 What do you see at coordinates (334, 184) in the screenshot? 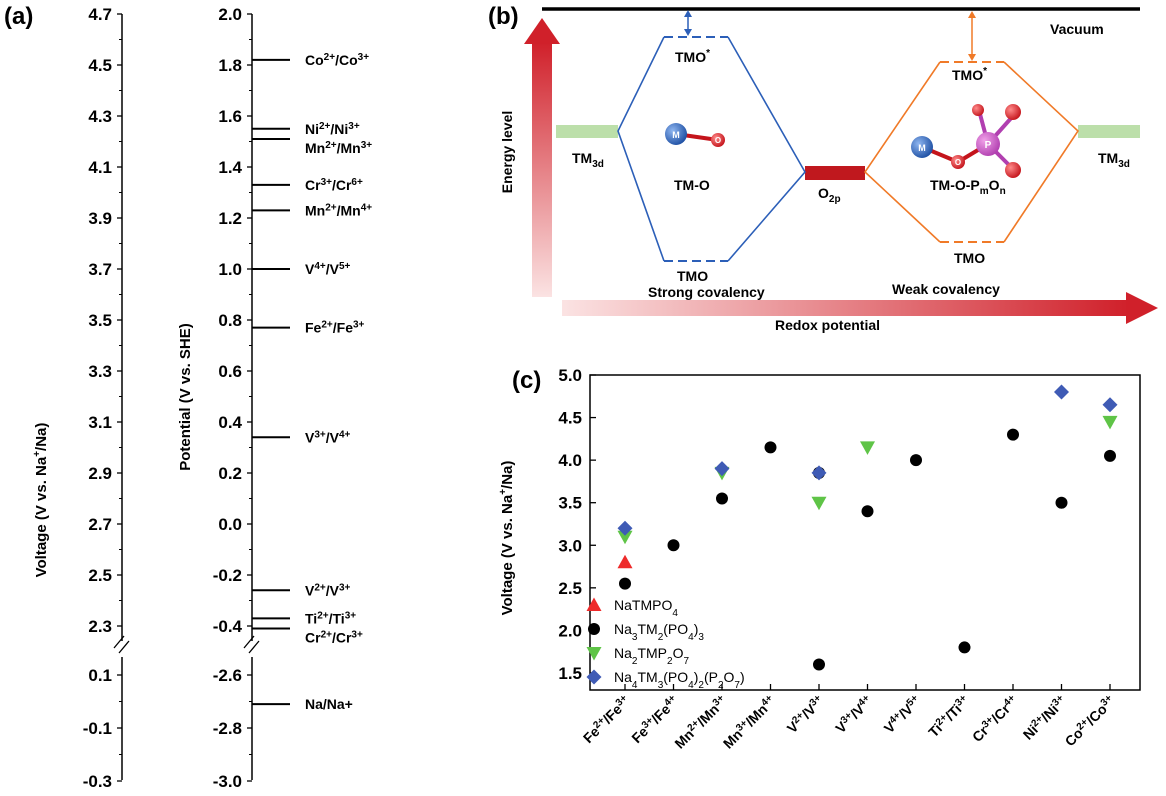
I see `redox-couple-label: Cr3+/Cr6+` at bounding box center [334, 184].